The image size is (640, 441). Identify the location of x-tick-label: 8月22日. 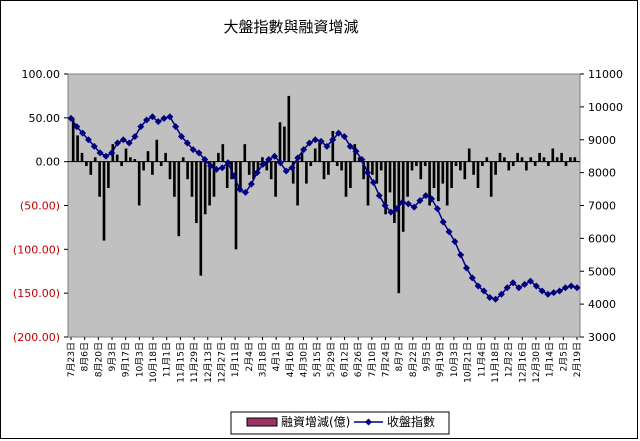
(413, 359).